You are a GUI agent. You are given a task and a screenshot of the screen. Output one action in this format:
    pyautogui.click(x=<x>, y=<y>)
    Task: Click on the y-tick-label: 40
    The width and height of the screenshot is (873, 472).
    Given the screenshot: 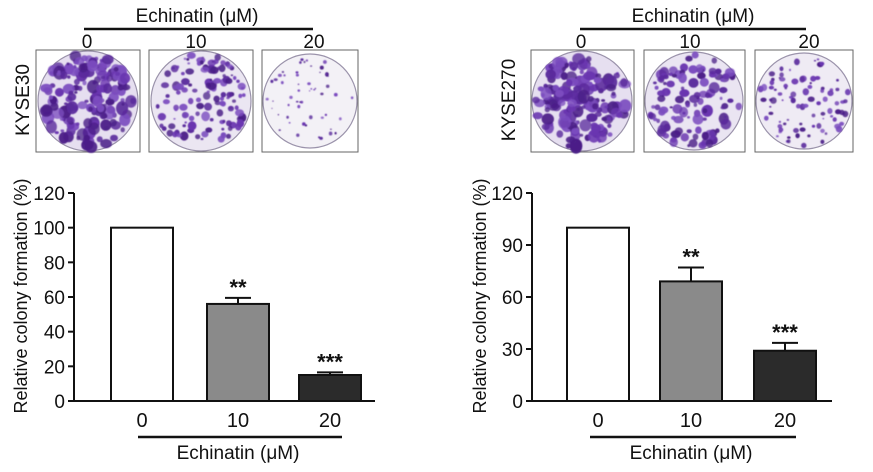 What is the action you would take?
    pyautogui.click(x=54, y=333)
    